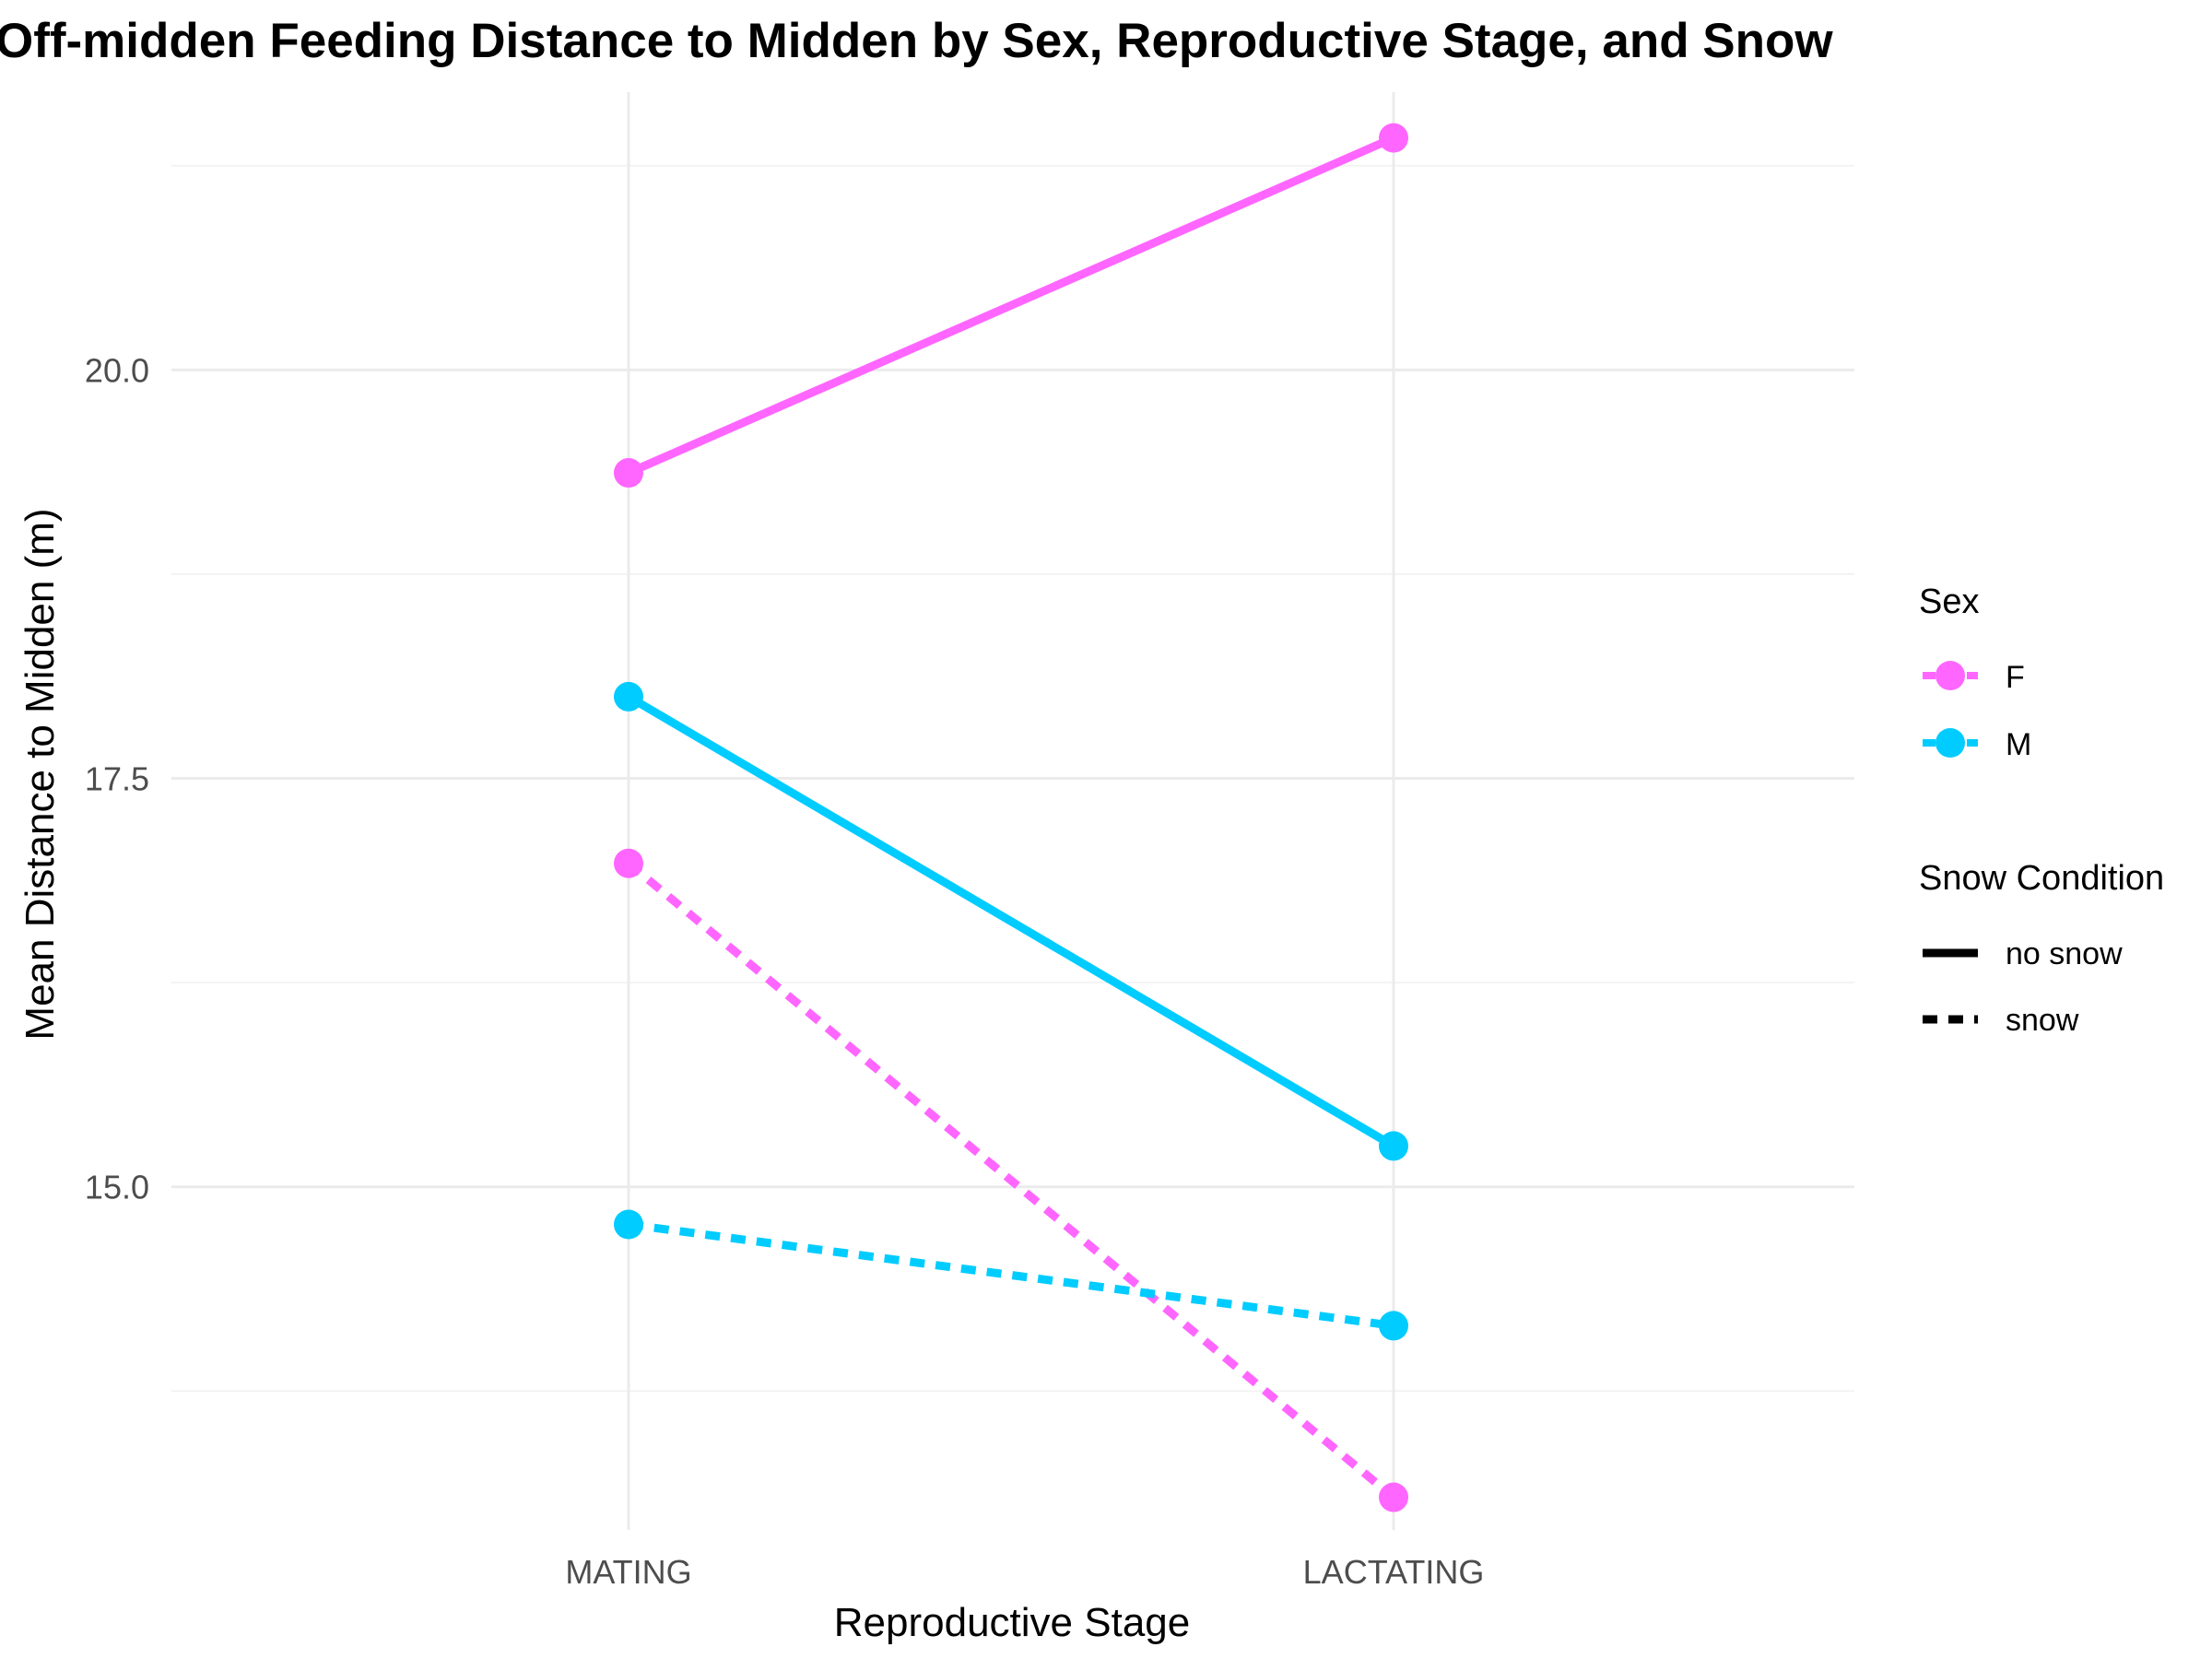  What do you see at coordinates (628, 1224) in the screenshot?
I see `data-point-m-snow-mating` at bounding box center [628, 1224].